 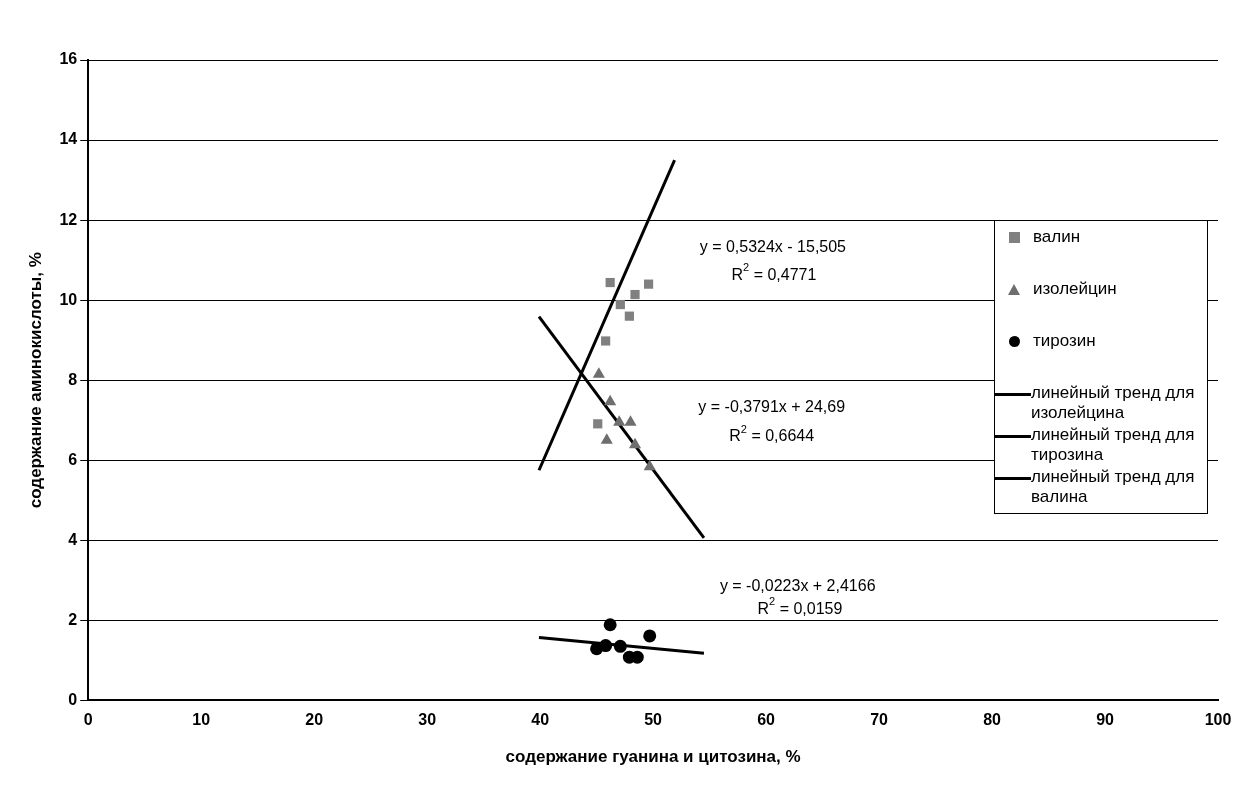 What do you see at coordinates (772, 407) in the screenshot?
I see `annotation: y = -0,3791x + 24,69` at bounding box center [772, 407].